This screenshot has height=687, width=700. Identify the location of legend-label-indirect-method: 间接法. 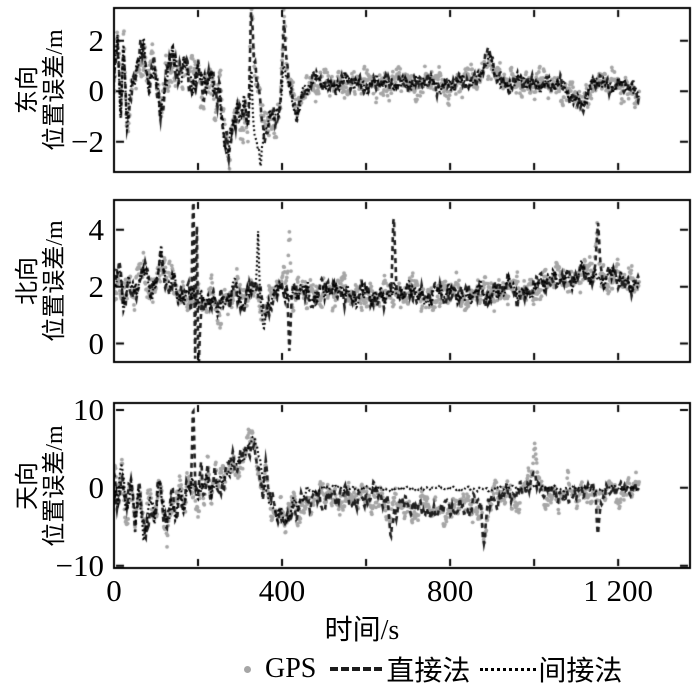
(580, 671).